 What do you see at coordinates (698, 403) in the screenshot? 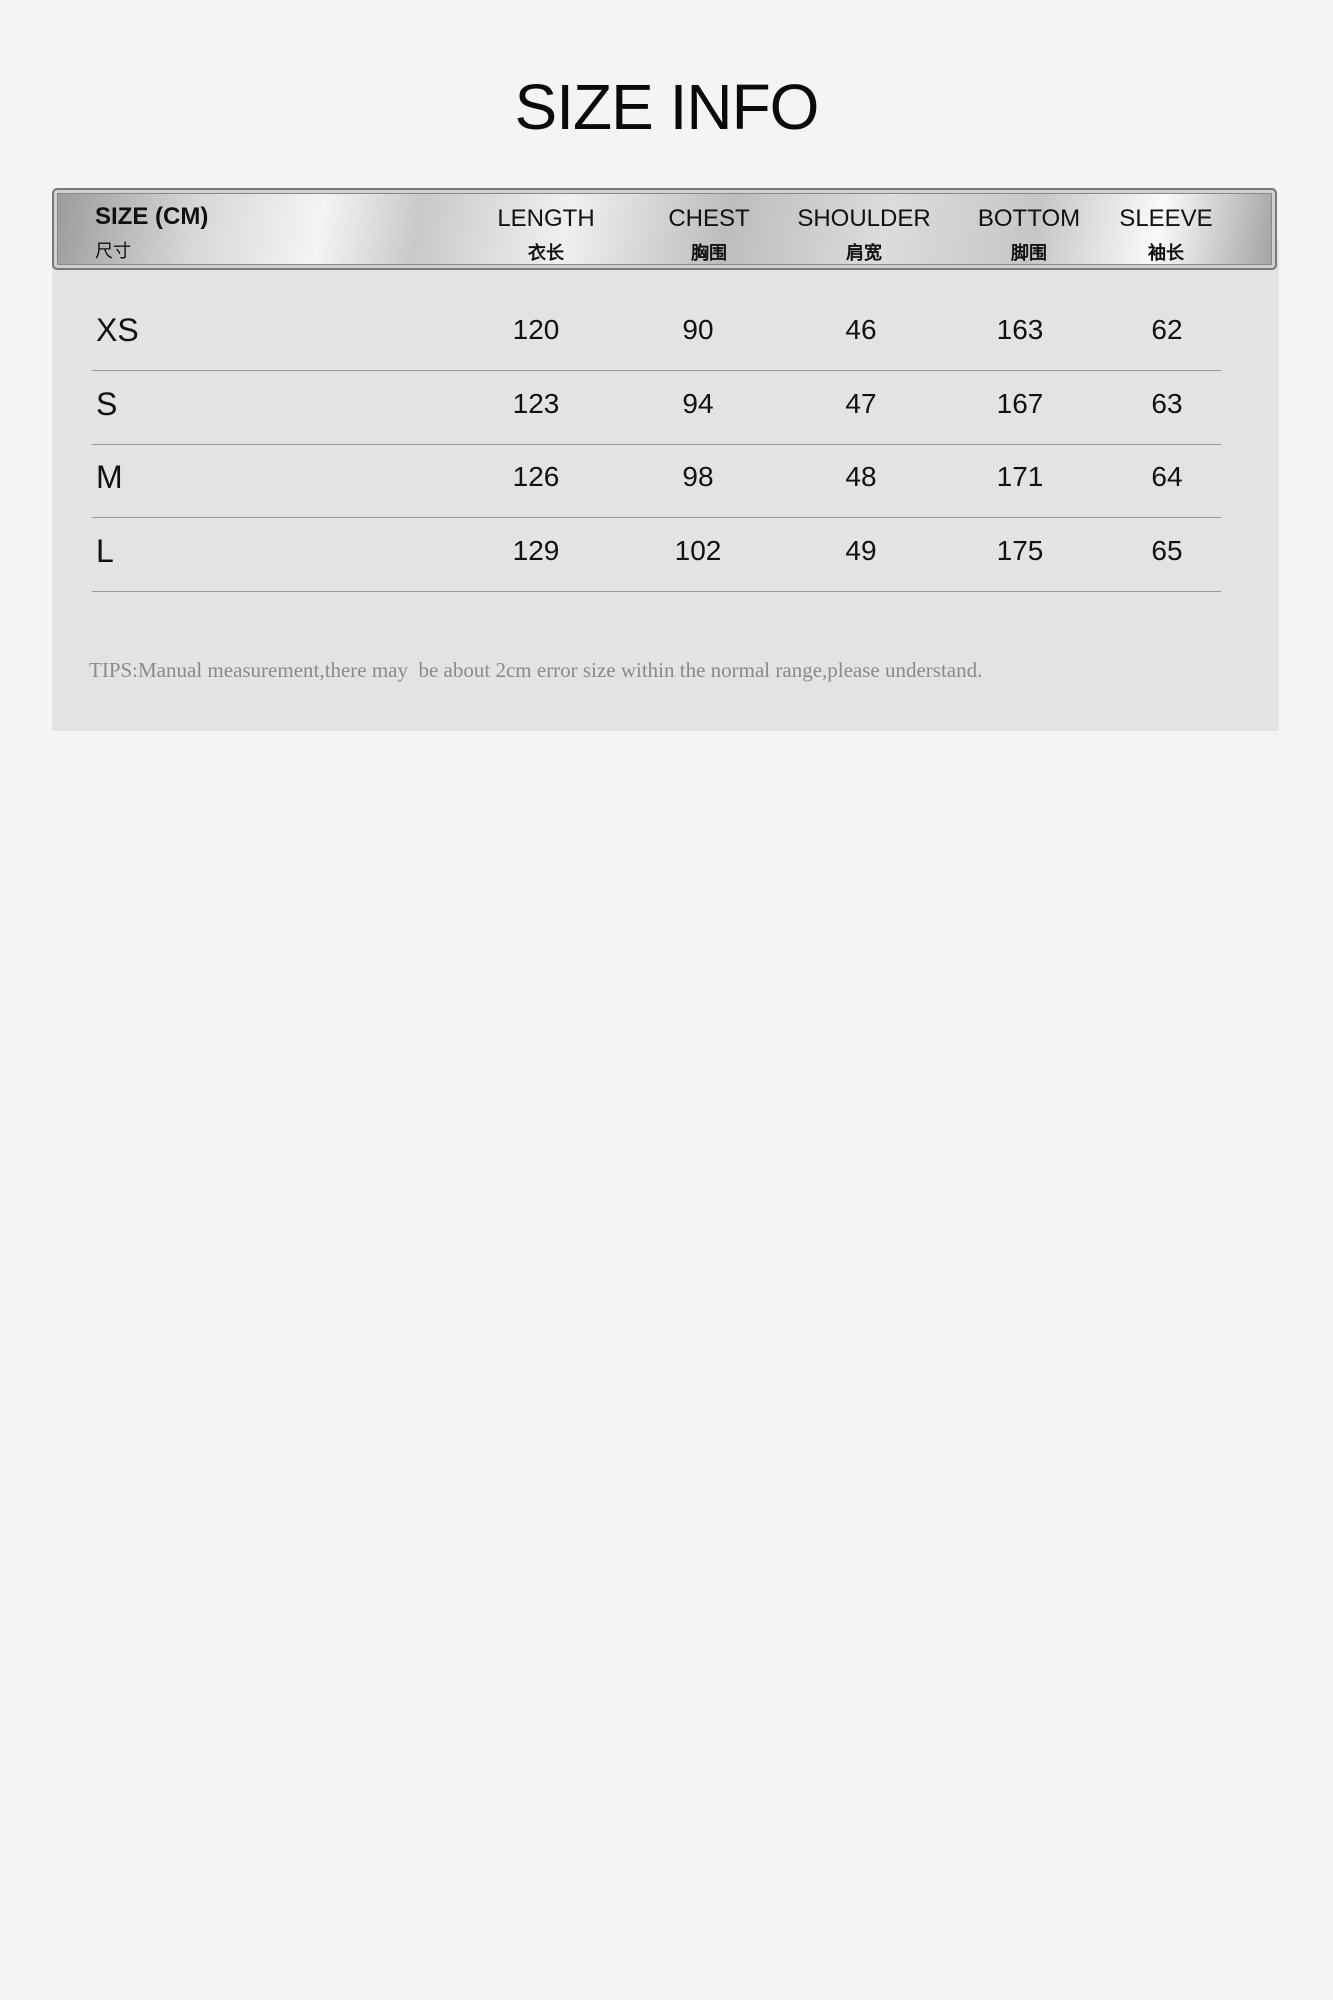
I see `chest-value: 94` at bounding box center [698, 403].